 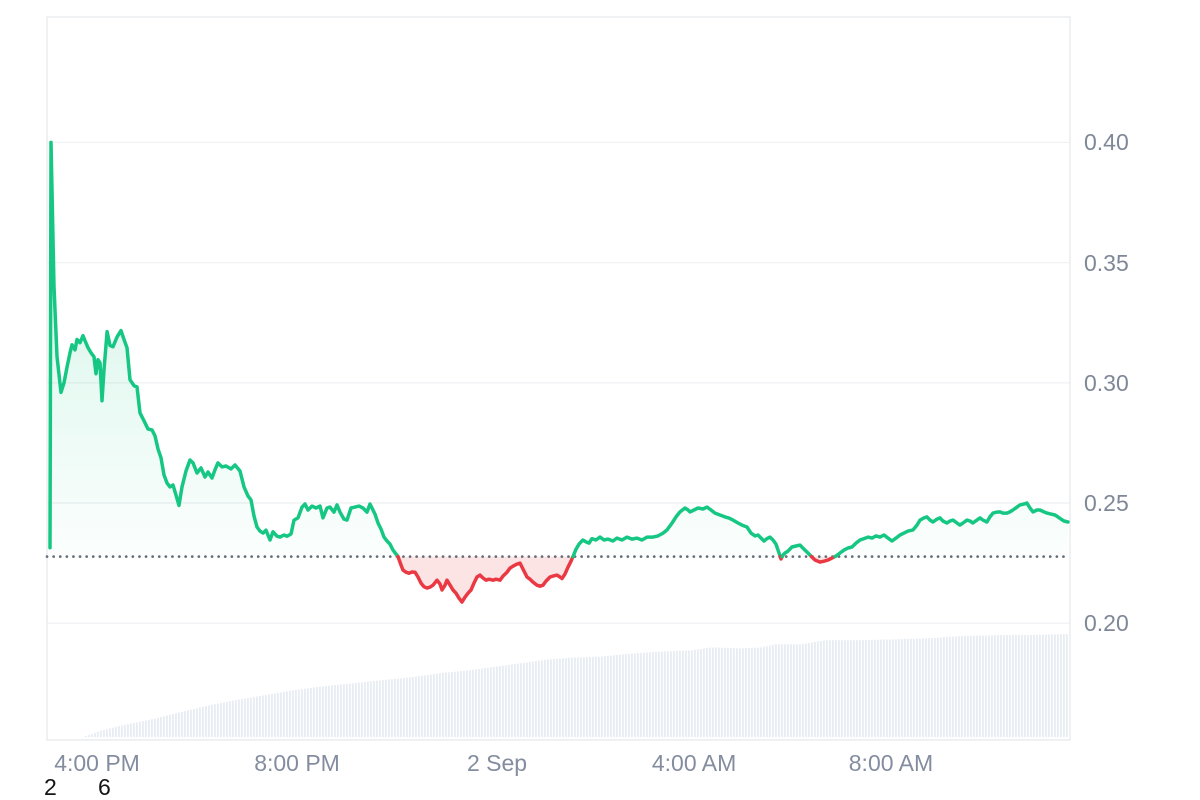 What do you see at coordinates (97, 763) in the screenshot?
I see `x-tick-label-4:00-pm: 4:00 PM` at bounding box center [97, 763].